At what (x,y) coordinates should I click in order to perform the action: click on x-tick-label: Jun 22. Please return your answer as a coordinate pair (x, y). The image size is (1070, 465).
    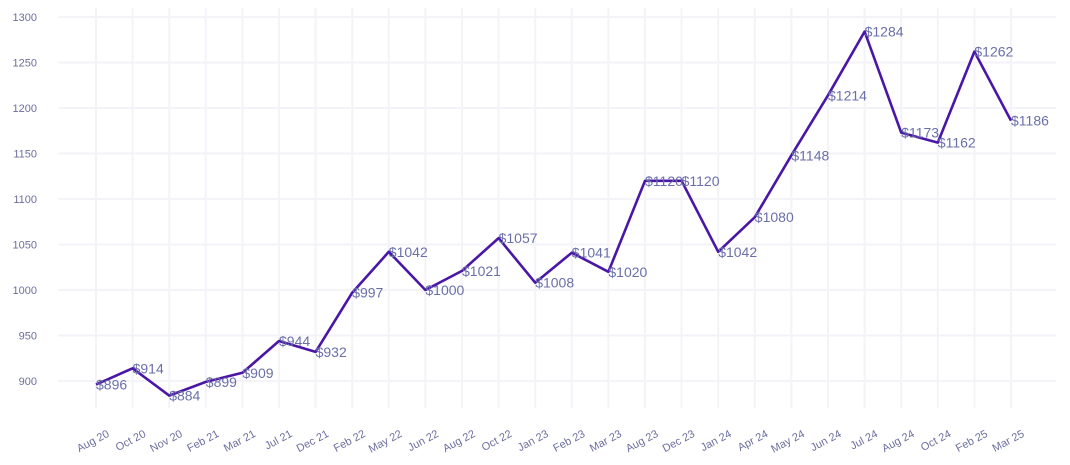
    Looking at the image, I should click on (423, 441).